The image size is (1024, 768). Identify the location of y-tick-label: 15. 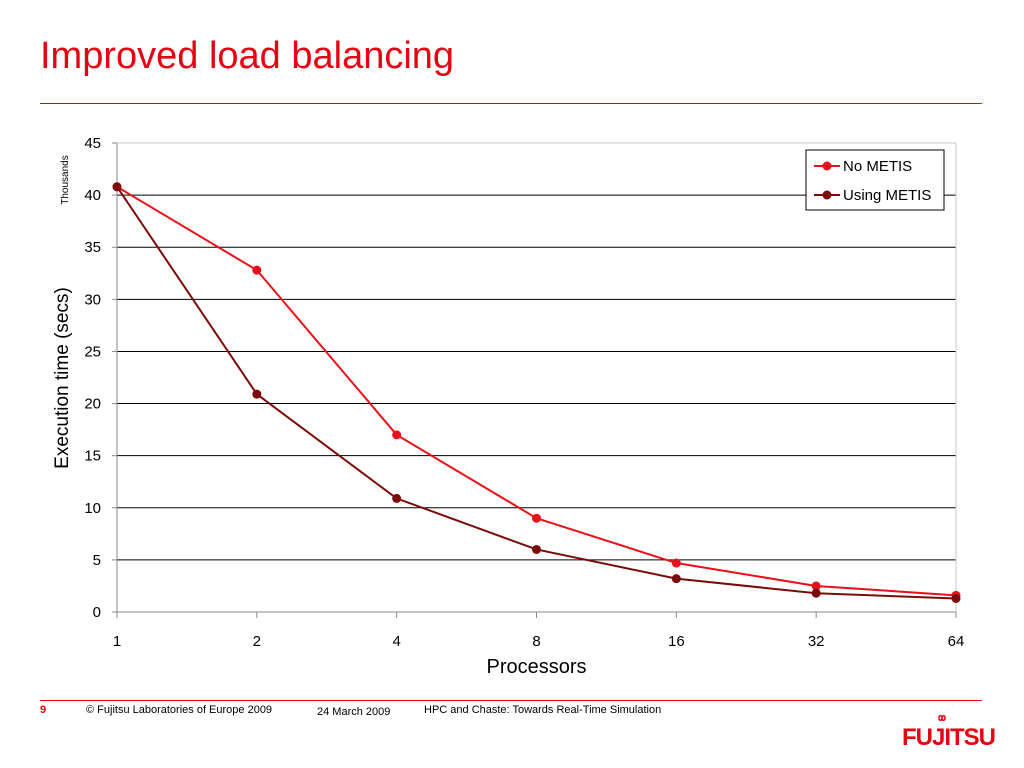
(92, 456).